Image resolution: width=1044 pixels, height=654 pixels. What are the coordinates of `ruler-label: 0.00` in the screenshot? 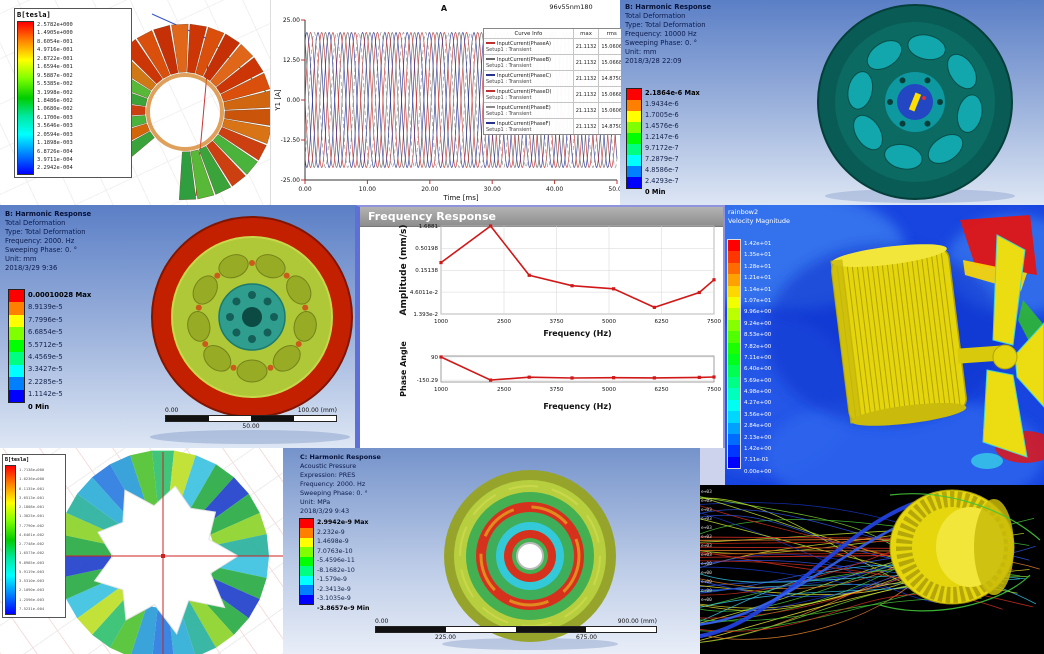 It's located at (172, 410).